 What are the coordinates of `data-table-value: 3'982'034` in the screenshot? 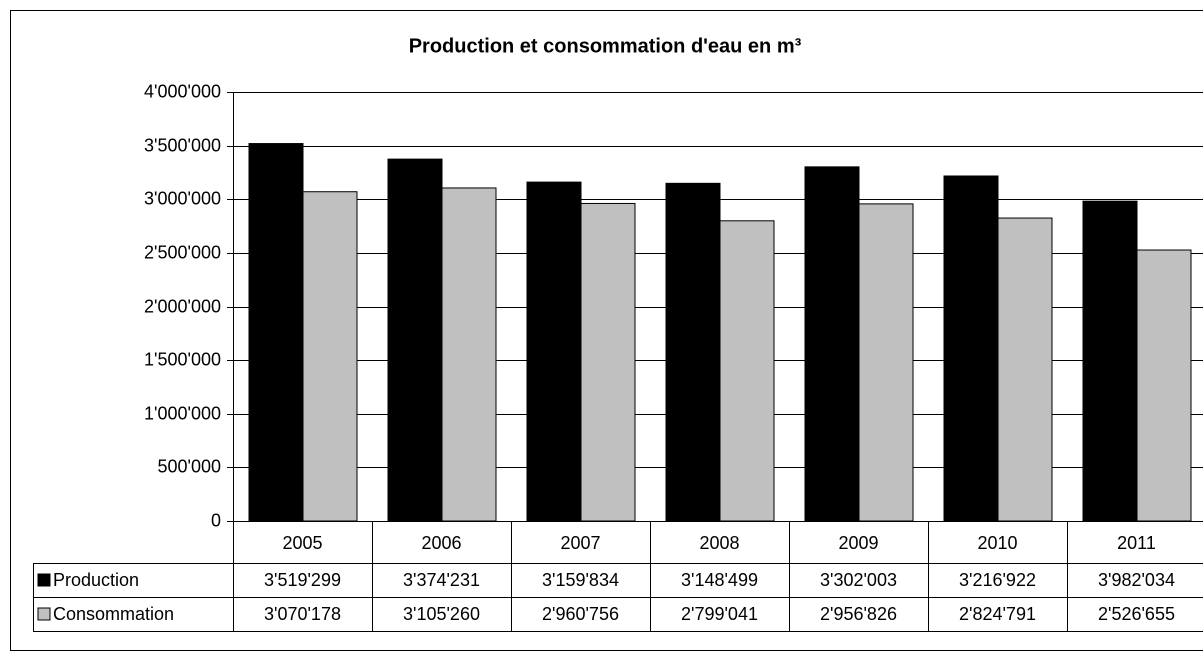 It's located at (1136, 580).